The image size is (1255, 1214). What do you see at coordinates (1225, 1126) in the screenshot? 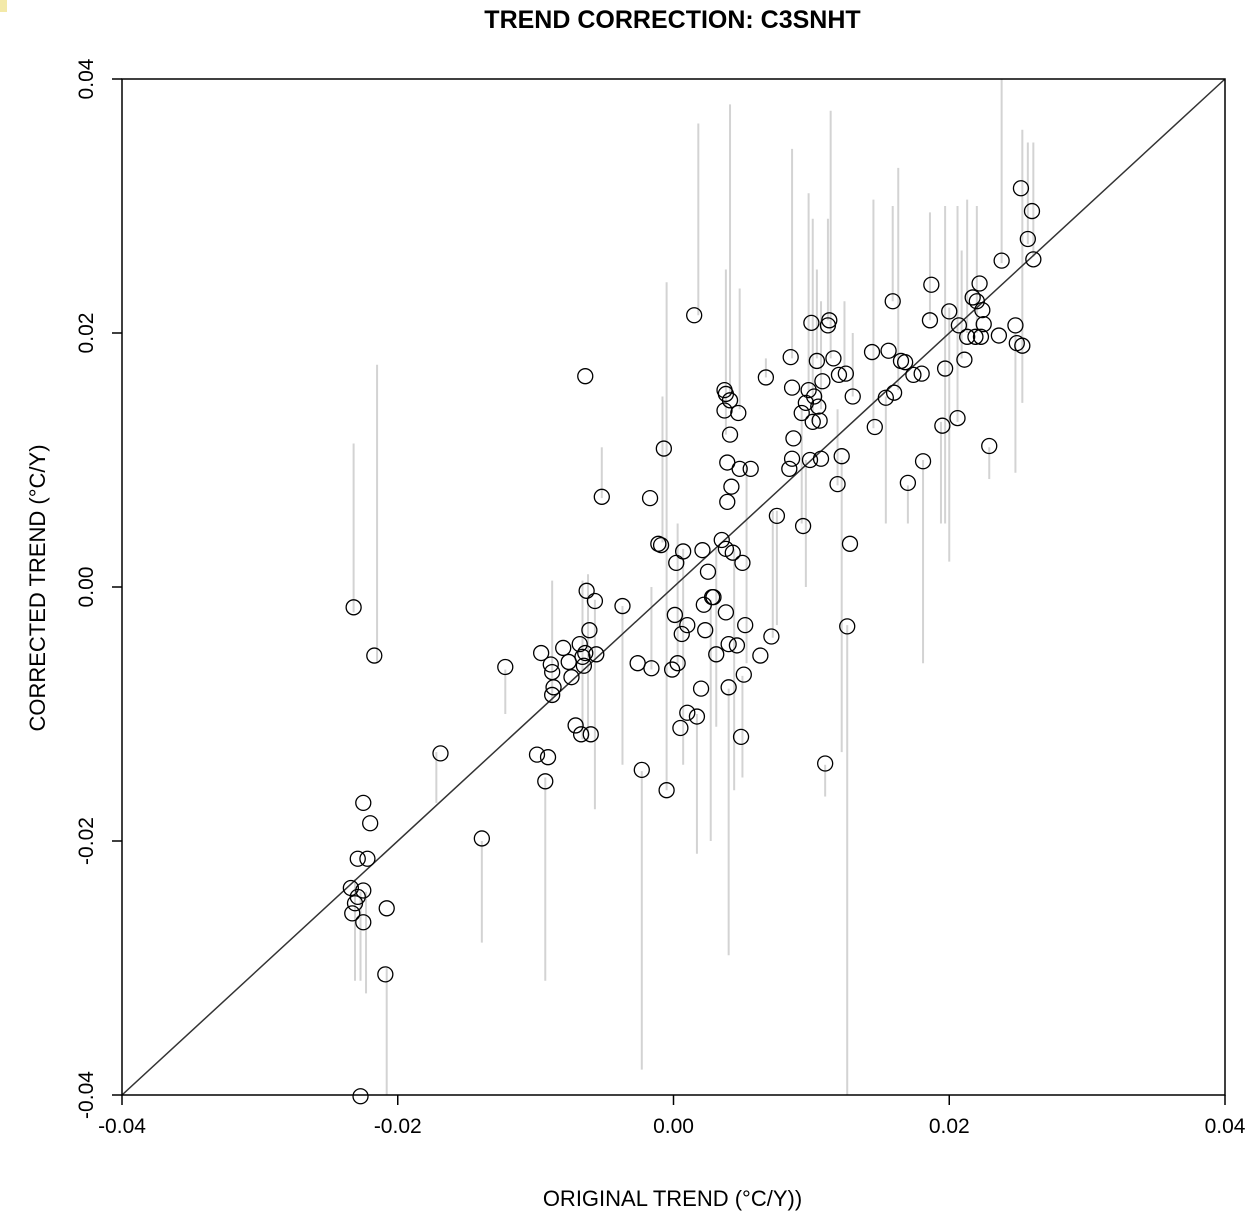
I see `x-tick-label: 0.04` at bounding box center [1225, 1126].